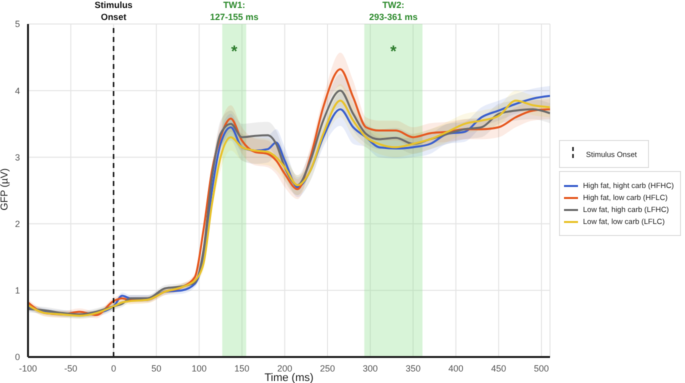  Describe the element at coordinates (17, 291) in the screenshot. I see `y-tick-label: 1` at that location.